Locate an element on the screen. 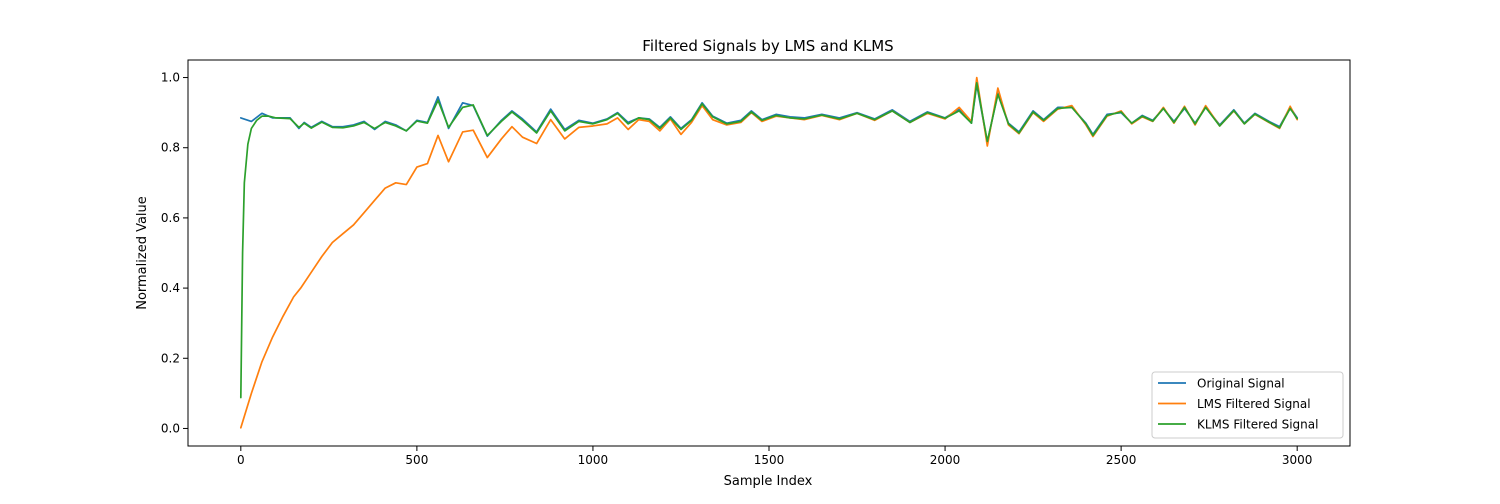 This screenshot has height=504, width=1500. x-axis-label: Sample Index is located at coordinates (768, 481).